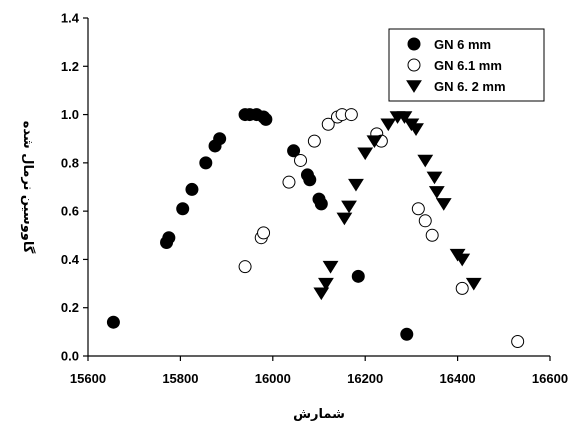 This screenshot has height=432, width=582. What do you see at coordinates (70, 211) in the screenshot?
I see `y-tick-label: 0.6` at bounding box center [70, 211].